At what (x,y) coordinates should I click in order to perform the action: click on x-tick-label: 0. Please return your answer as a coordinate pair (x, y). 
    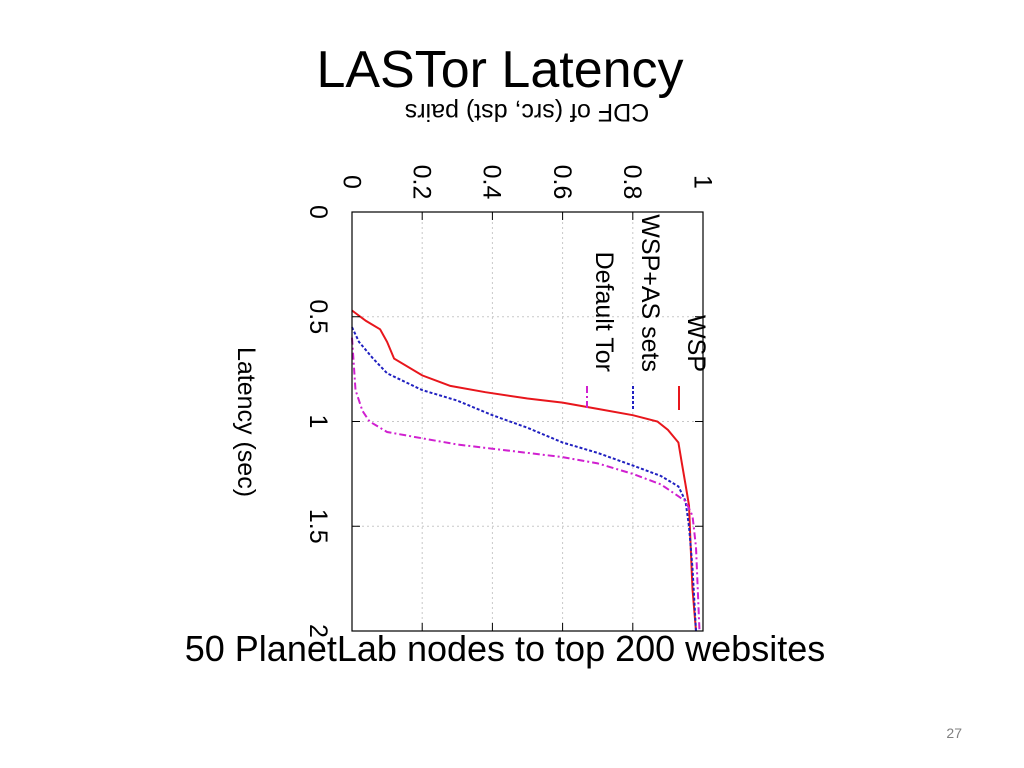
    Looking at the image, I should click on (318, 212).